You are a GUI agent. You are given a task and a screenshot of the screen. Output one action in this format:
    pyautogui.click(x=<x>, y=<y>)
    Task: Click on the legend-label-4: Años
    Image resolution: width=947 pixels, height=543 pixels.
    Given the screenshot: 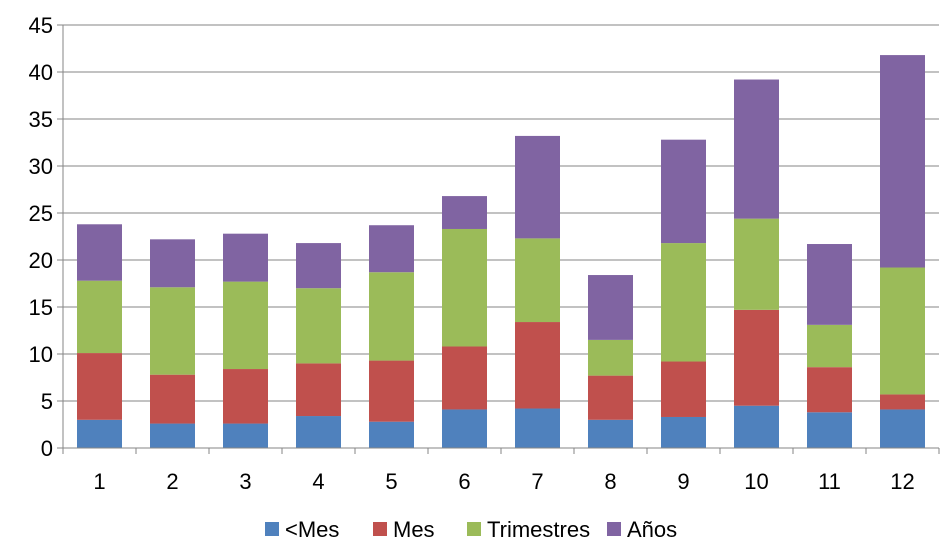 What is the action you would take?
    pyautogui.click(x=652, y=529)
    